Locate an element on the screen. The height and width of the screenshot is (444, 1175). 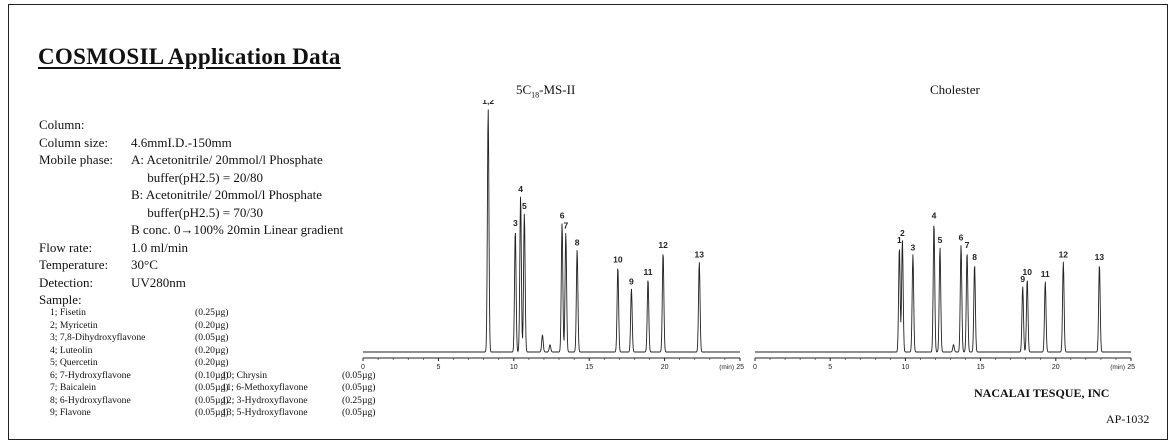
chromatogram-title-main: Cholester is located at coordinates (955, 89).